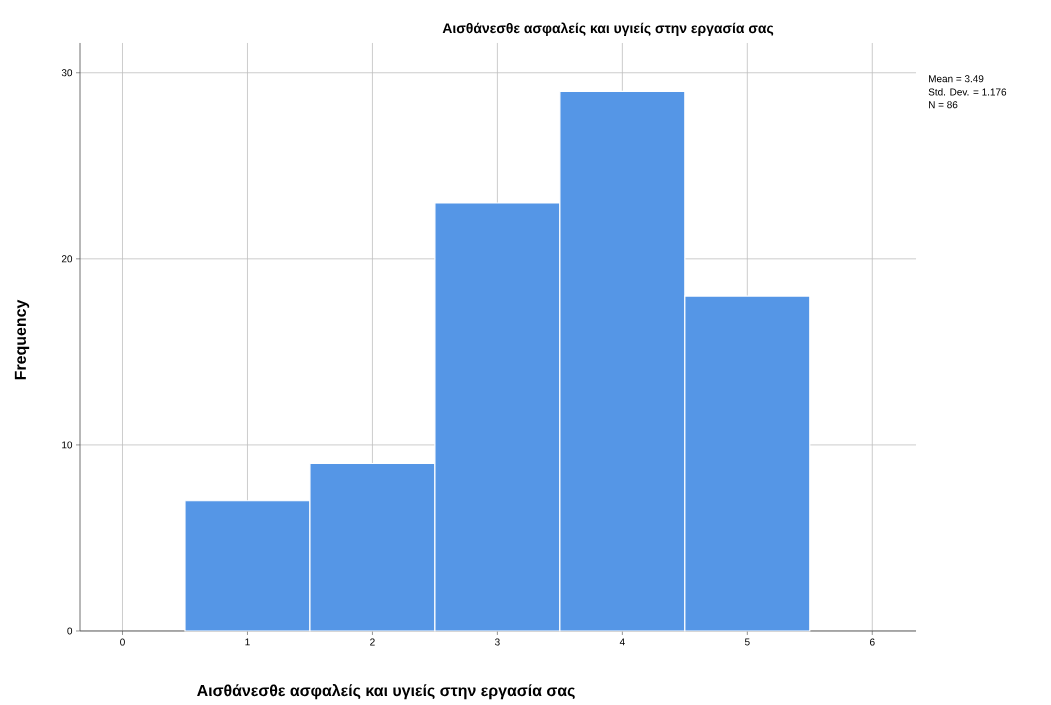 This screenshot has height=705, width=1051. Describe the element at coordinates (386, 692) in the screenshot. I see `x-axis-title: Αισθάνεσθε ασφαλείς και υγιείς στην εργασία σας` at that location.